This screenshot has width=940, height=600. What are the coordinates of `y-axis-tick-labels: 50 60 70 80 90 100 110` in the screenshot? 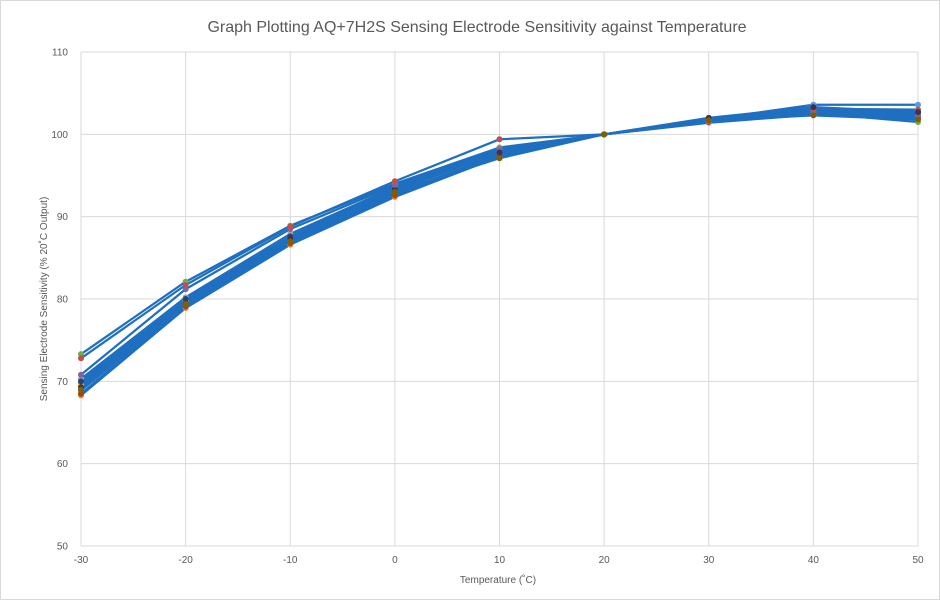 It's located at (59, 300).